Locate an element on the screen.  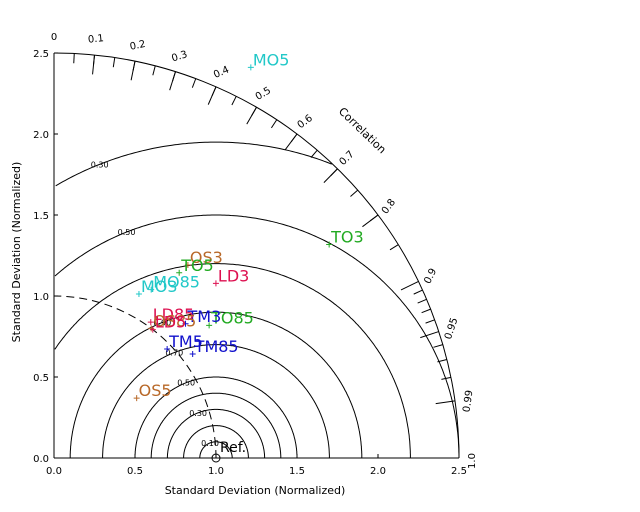
corr-tick-label: 0.7 is located at coordinates (347, 158).